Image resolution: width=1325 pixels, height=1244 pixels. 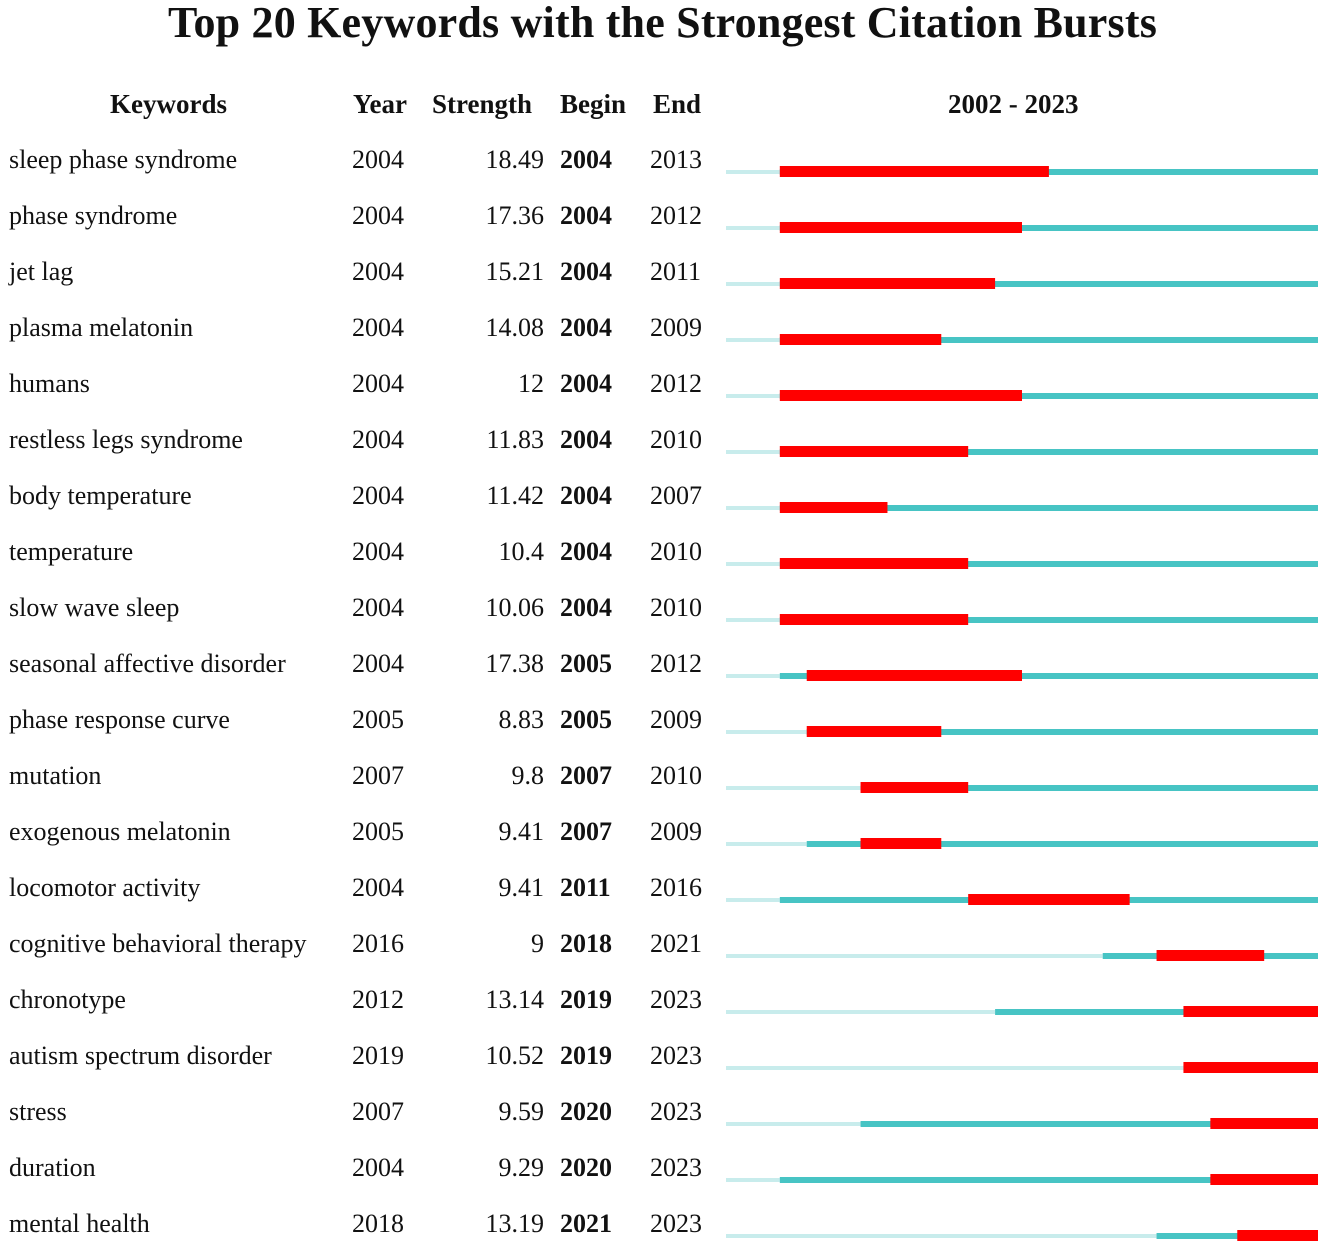 I want to click on strength-cell: 14.08, so click(x=515, y=327).